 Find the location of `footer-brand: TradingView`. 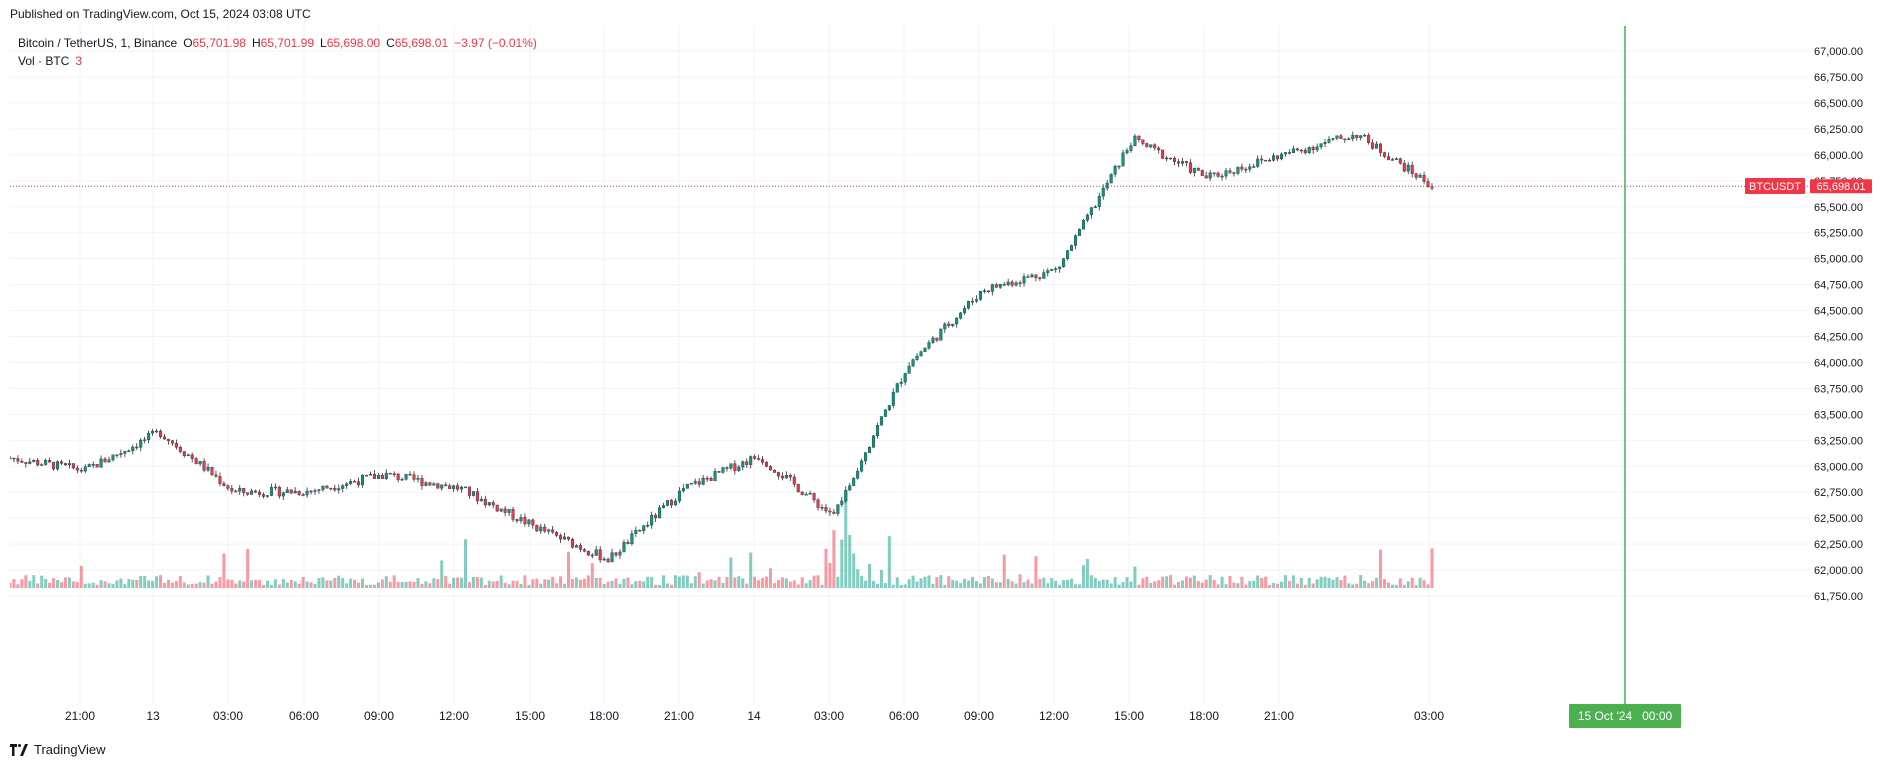

footer-brand: TradingView is located at coordinates (58, 749).